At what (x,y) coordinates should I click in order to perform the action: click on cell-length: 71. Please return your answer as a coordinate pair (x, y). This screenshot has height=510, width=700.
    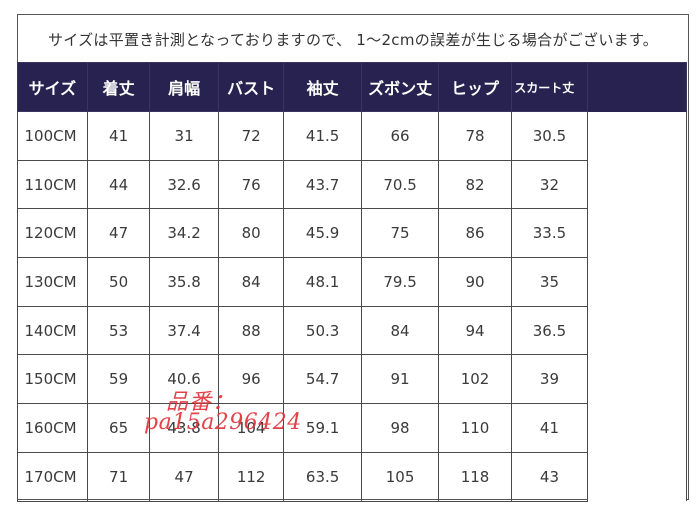
    Looking at the image, I should click on (118, 476).